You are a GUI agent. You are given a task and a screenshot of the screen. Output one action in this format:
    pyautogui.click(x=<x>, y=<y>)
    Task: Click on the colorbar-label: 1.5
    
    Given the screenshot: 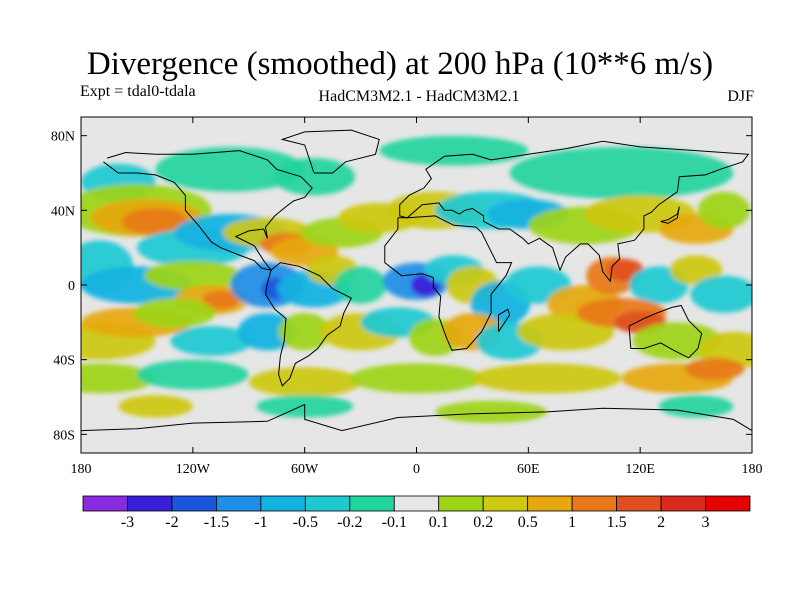 What is the action you would take?
    pyautogui.click(x=617, y=522)
    